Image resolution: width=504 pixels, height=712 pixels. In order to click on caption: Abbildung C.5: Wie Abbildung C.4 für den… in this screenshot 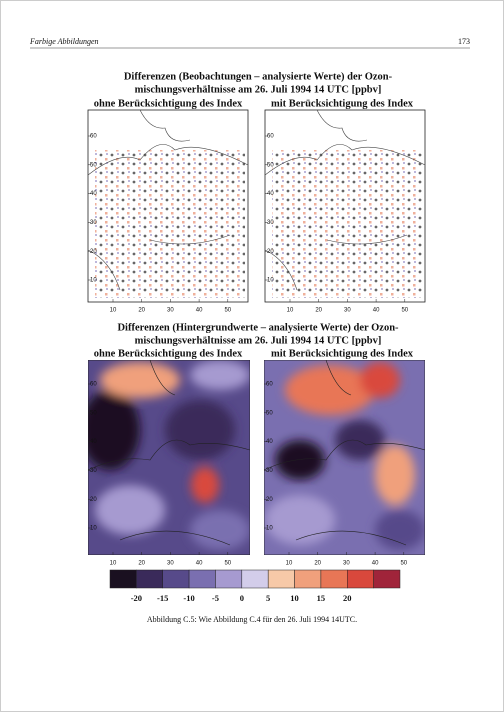, I will do `click(252, 619)`.